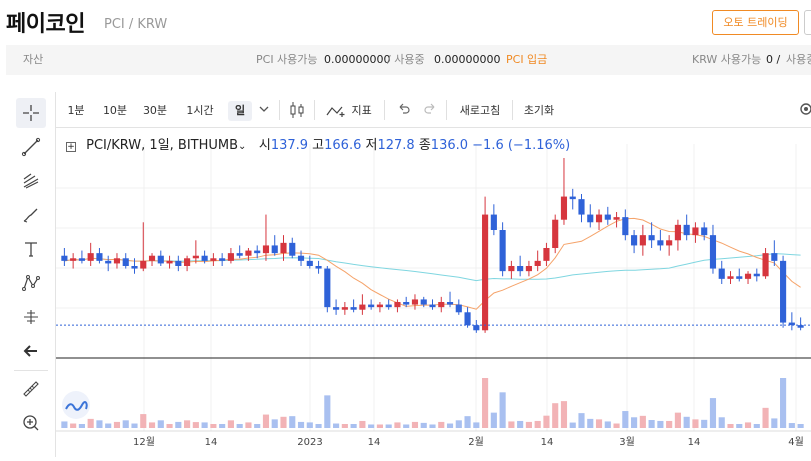 Image resolution: width=811 pixels, height=461 pixels. What do you see at coordinates (31, 351) in the screenshot?
I see `back-arrow-icon` at bounding box center [31, 351].